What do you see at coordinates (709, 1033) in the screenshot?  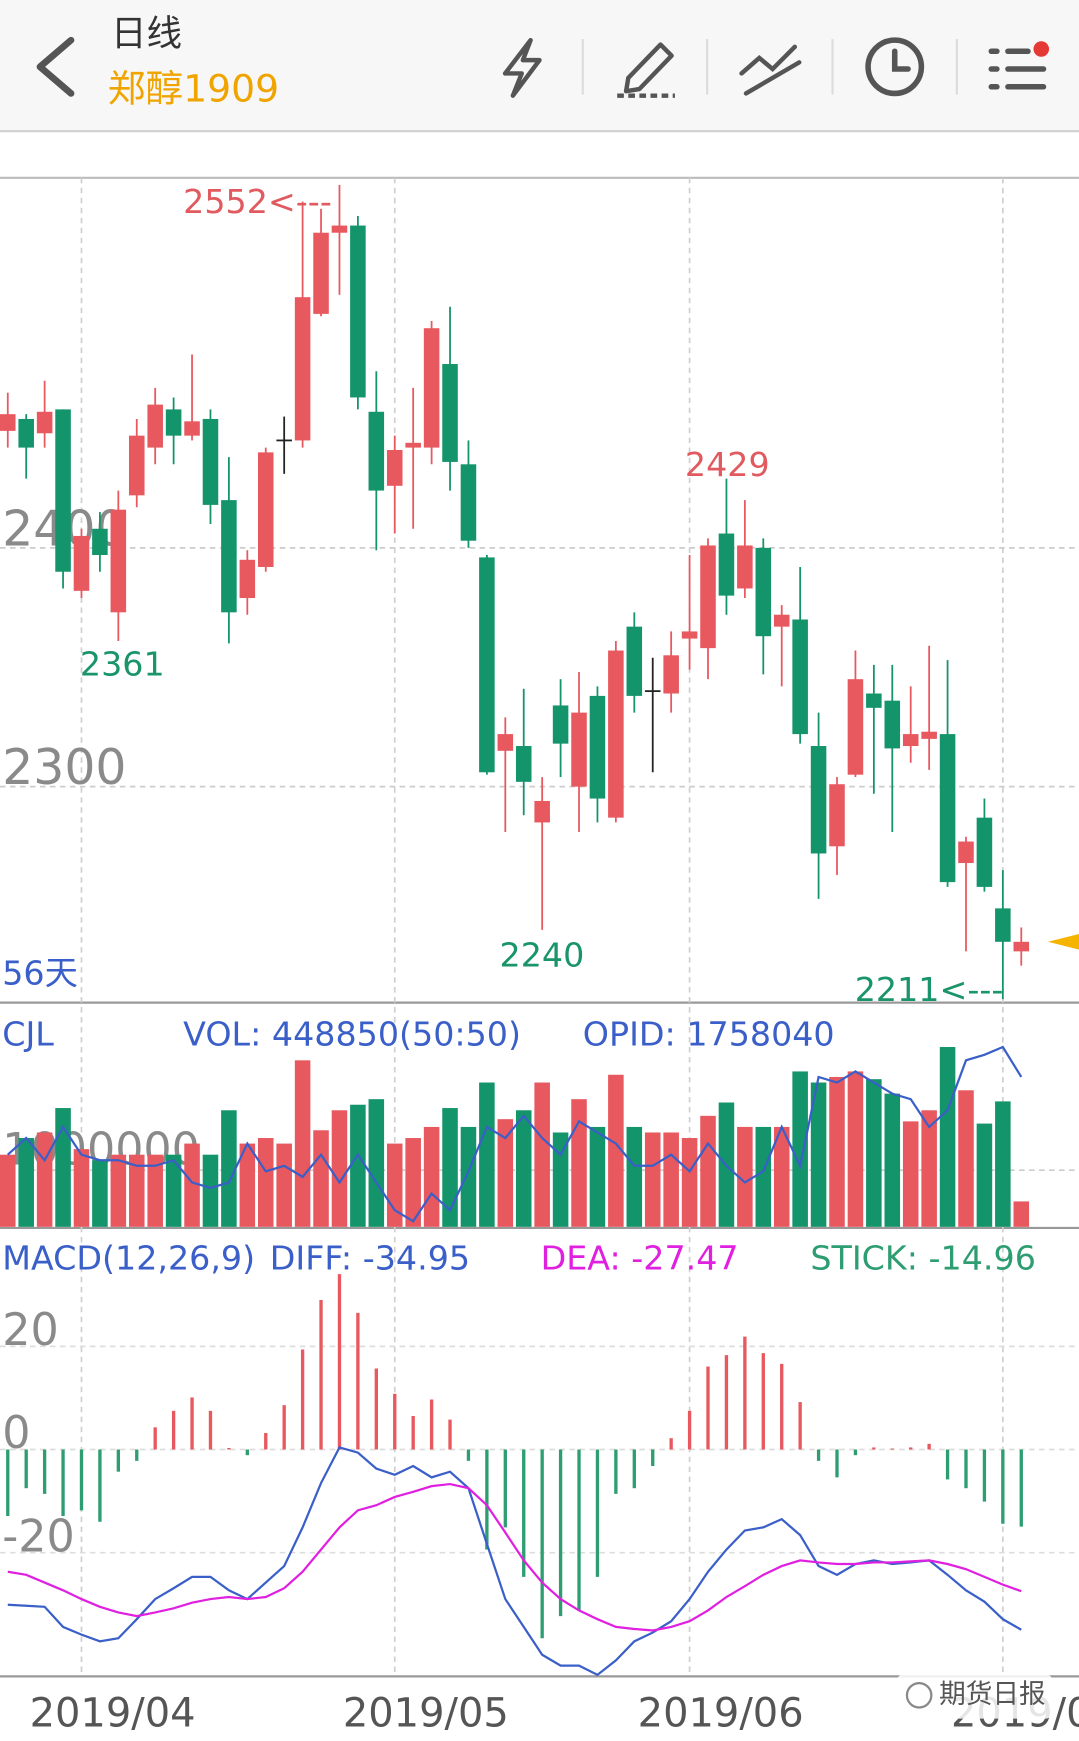 I see `indicator-label: OPID: 1758040` at bounding box center [709, 1033].